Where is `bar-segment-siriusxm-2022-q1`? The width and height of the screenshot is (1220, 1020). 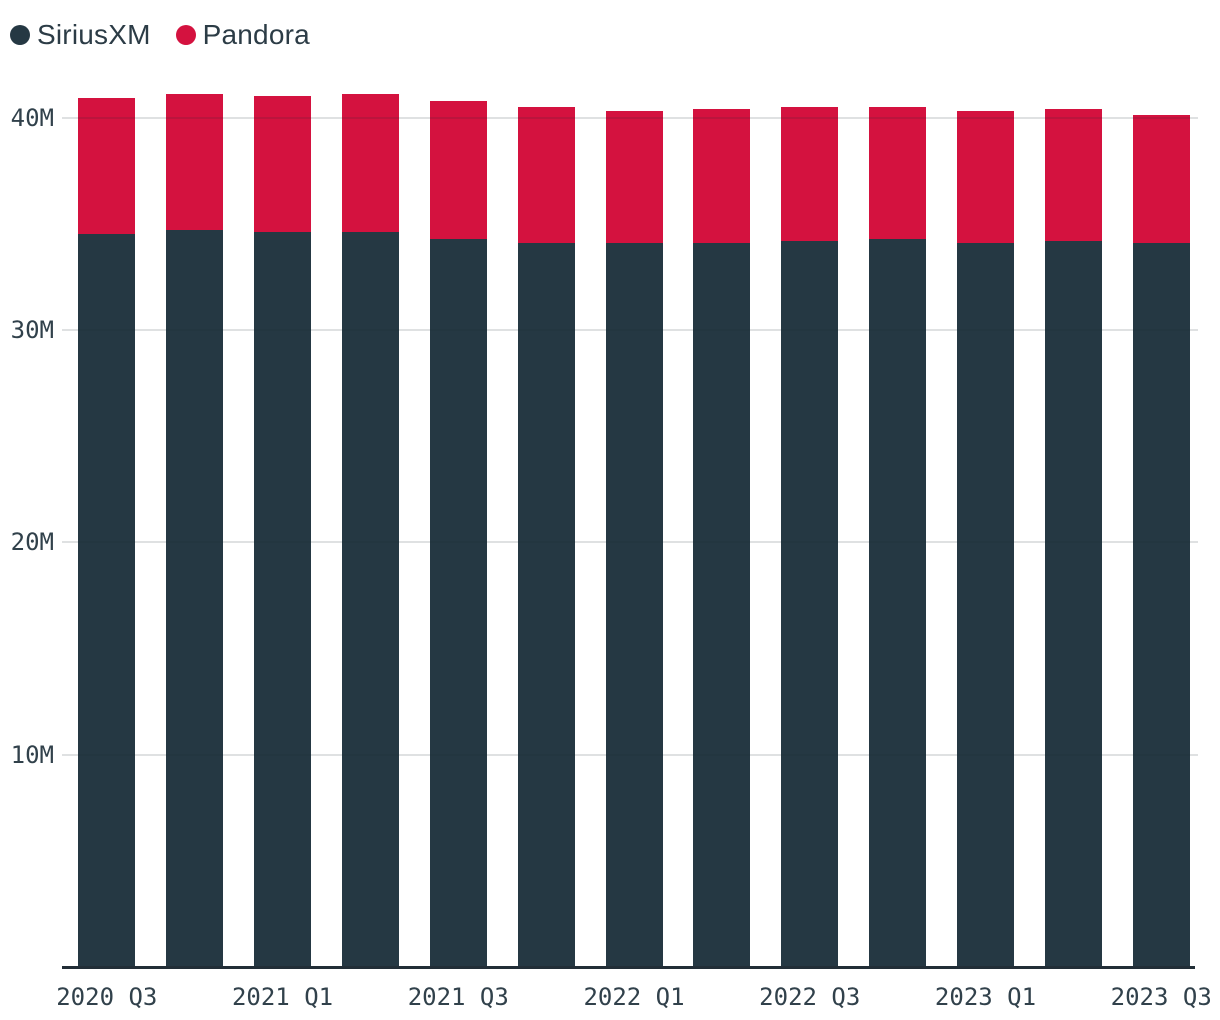 bar-segment-siriusxm-2022-q1 is located at coordinates (634, 604).